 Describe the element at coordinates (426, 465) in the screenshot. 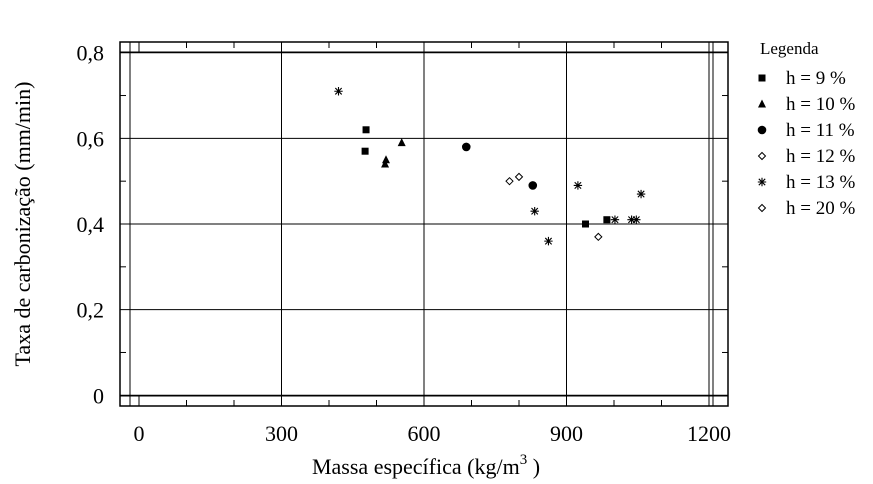

I see `x-axis-title: Massa específica (kg/m3 )` at that location.